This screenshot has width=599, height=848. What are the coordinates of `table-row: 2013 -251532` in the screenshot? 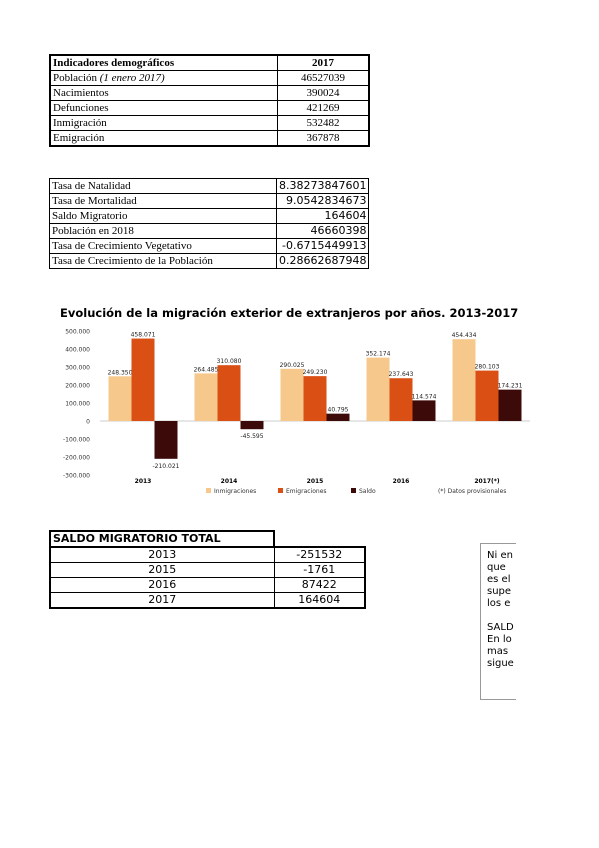 It's located at (207, 554).